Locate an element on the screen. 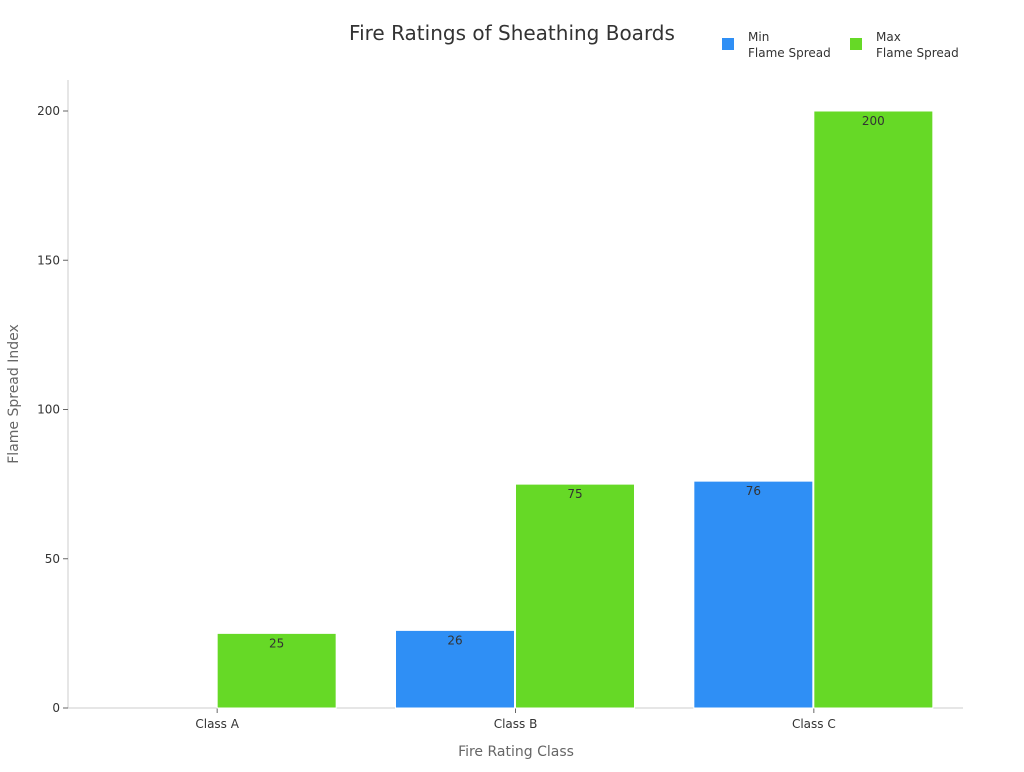 Image resolution: width=1024 pixels, height=772 pixels. y-tick-label: 200 is located at coordinates (48, 111).